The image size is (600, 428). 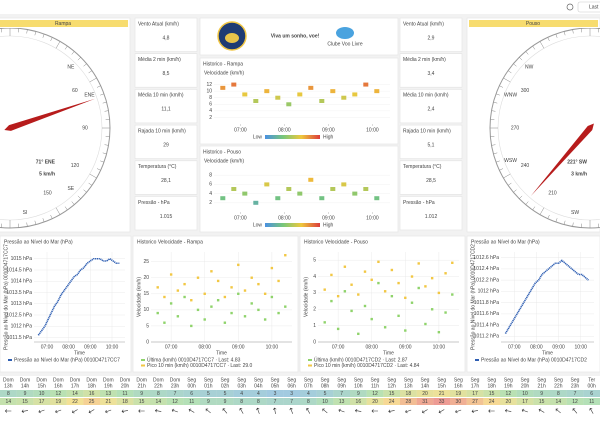 What do you see at coordinates (427, 131) in the screenshot?
I see `stat-label: Rajada 10 min (km/h)` at bounding box center [427, 131].